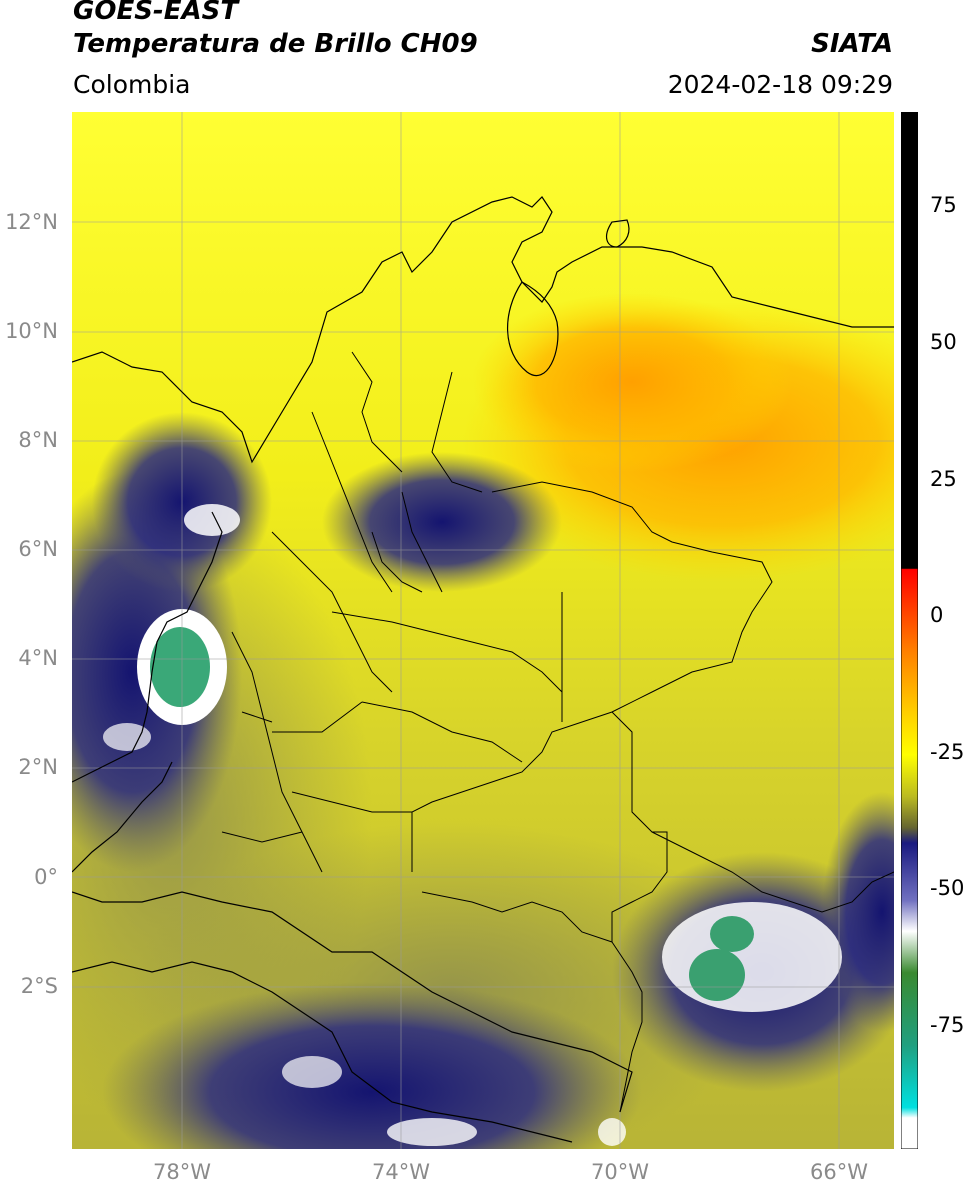 Image resolution: width=966 pixels, height=1190 pixels. Describe the element at coordinates (38, 549) in the screenshot. I see `lat-tick-label: 6°N` at that location.